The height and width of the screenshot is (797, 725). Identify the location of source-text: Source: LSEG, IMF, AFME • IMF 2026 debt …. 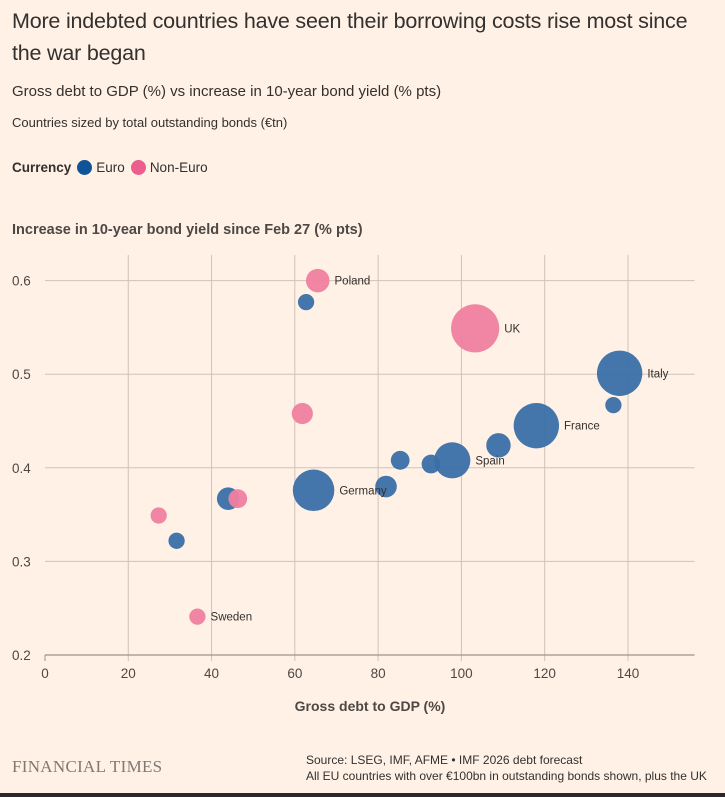
(444, 760).